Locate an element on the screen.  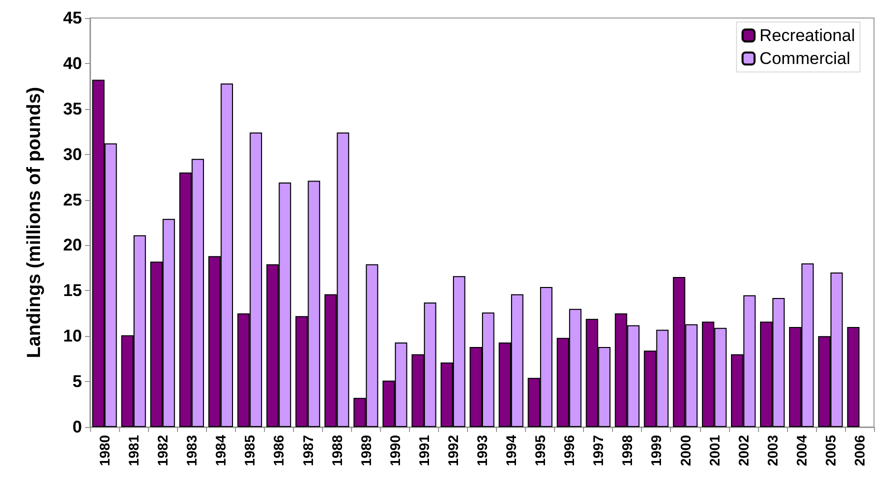
x-tick-label: 1985 is located at coordinates (250, 450).